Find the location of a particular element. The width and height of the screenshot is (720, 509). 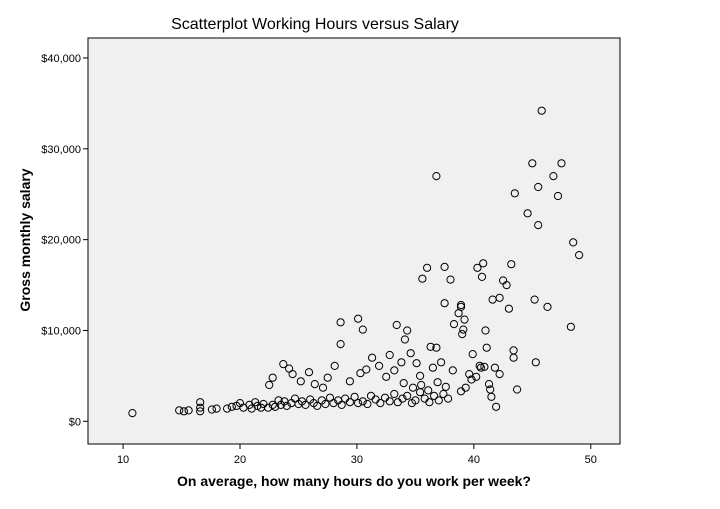

chart-title: Scatterplot Working Hours versus Salary is located at coordinates (315, 24).